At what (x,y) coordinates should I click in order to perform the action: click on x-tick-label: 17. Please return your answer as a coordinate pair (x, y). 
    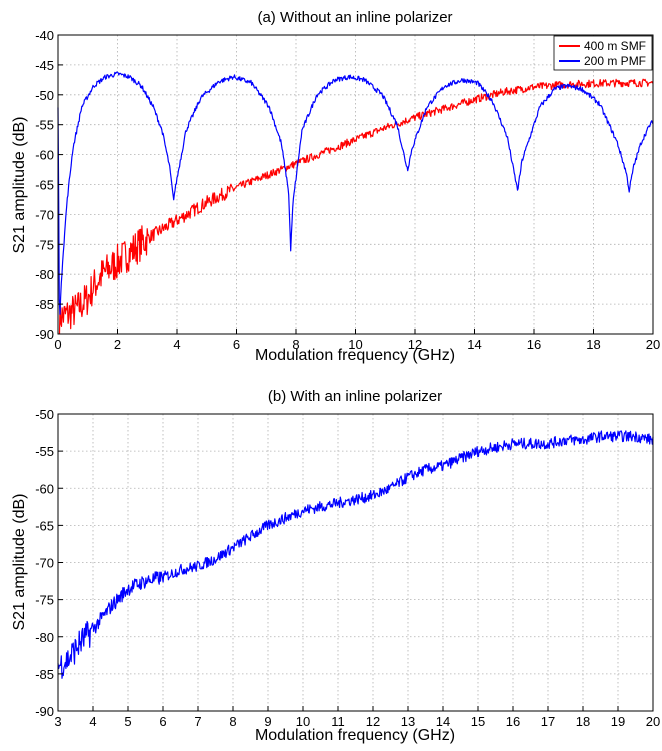
    Looking at the image, I should click on (548, 721).